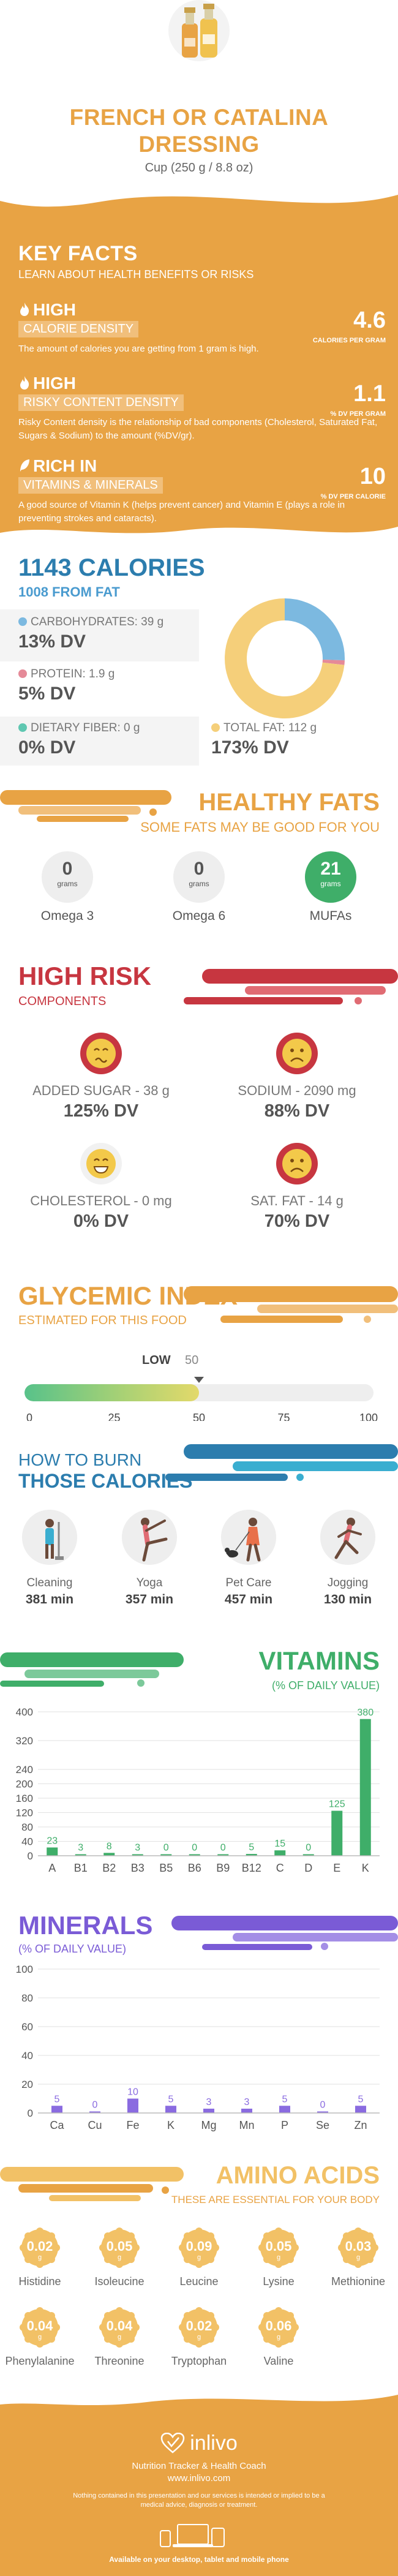 This screenshot has width=398, height=2576. Describe the element at coordinates (199, 1417) in the screenshot. I see `glycemic-tick-label: 50` at that location.